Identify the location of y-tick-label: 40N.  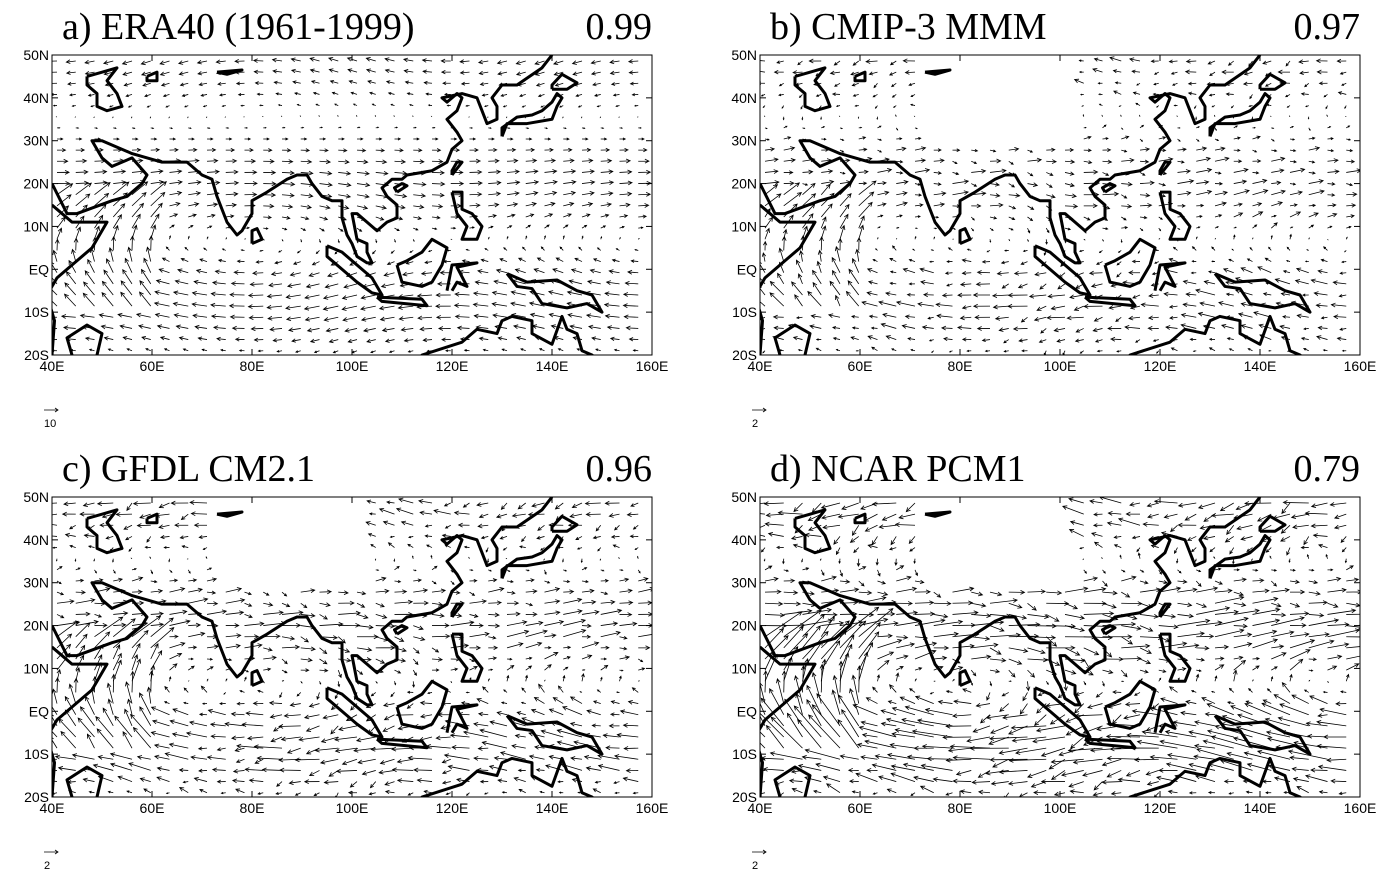
(744, 98).